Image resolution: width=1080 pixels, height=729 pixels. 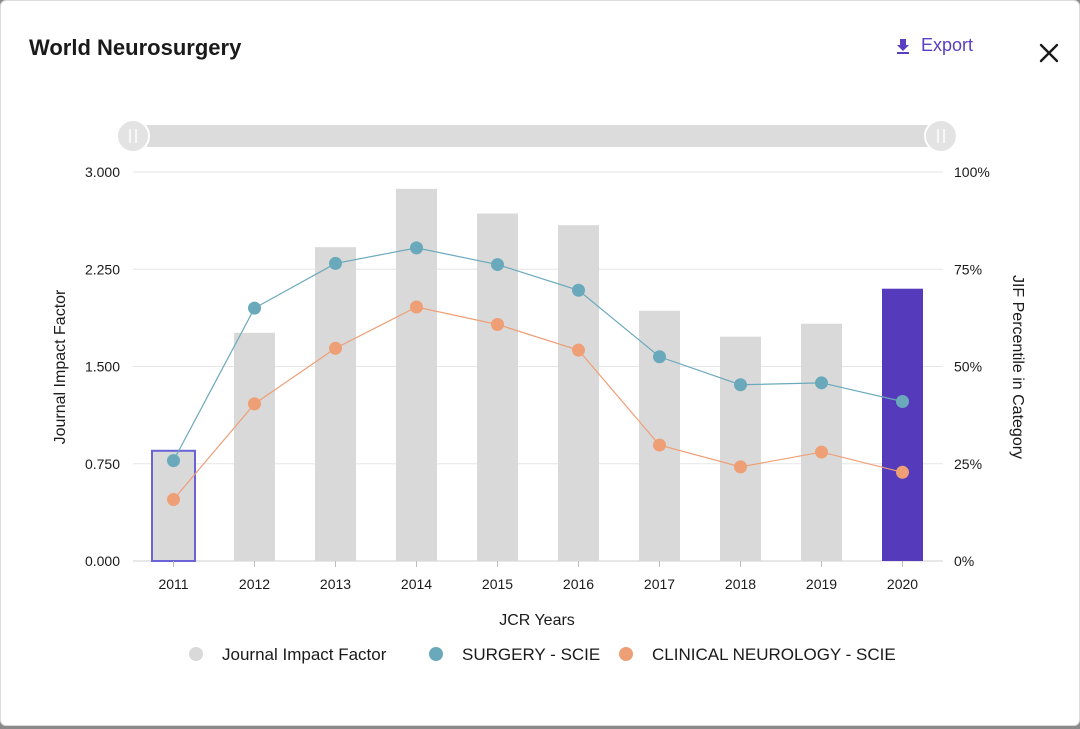 What do you see at coordinates (254, 404) in the screenshot?
I see `point-clinical-neurology-scie-2012` at bounding box center [254, 404].